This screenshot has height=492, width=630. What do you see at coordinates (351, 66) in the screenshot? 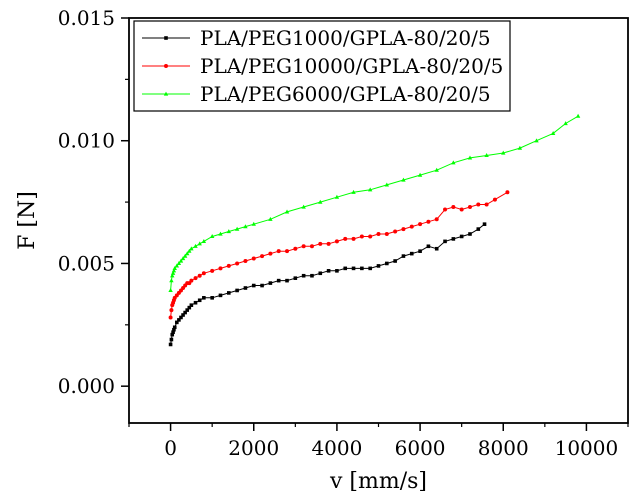
I see `legend-label: PLA/PEG10000/GPLA-80/20/5` at bounding box center [351, 66].